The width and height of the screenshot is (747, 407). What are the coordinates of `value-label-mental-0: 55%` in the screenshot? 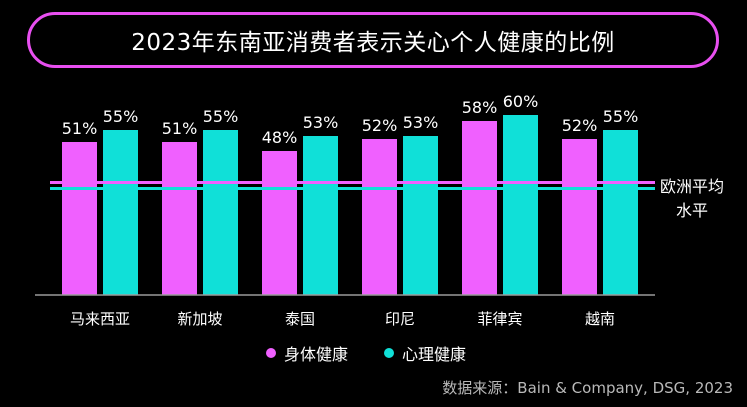 It's located at (121, 116).